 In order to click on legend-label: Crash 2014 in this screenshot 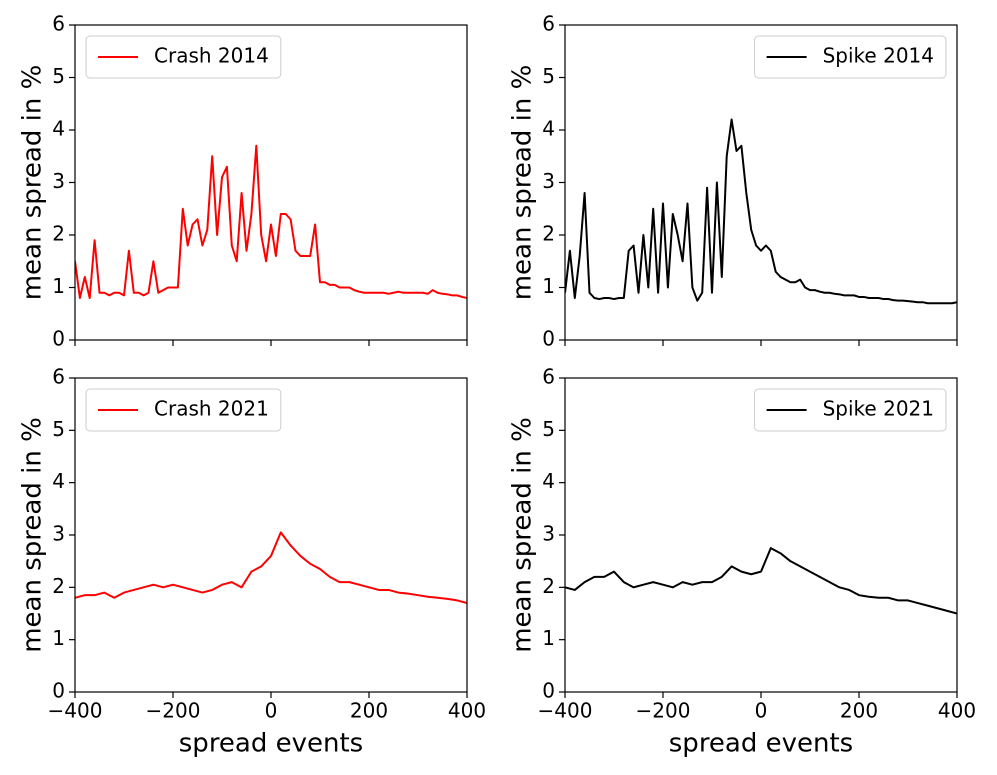, I will do `click(211, 56)`.